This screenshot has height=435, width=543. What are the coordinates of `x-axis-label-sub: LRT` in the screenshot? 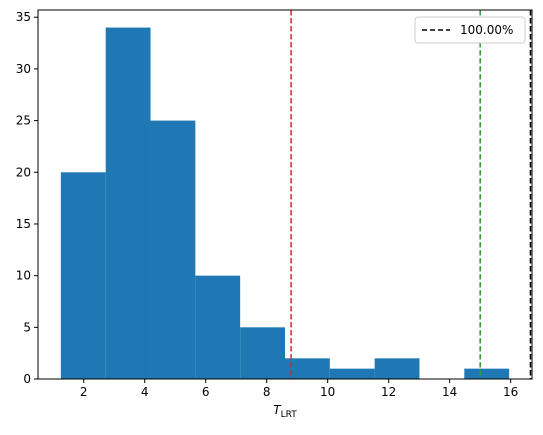 It's located at (289, 415).